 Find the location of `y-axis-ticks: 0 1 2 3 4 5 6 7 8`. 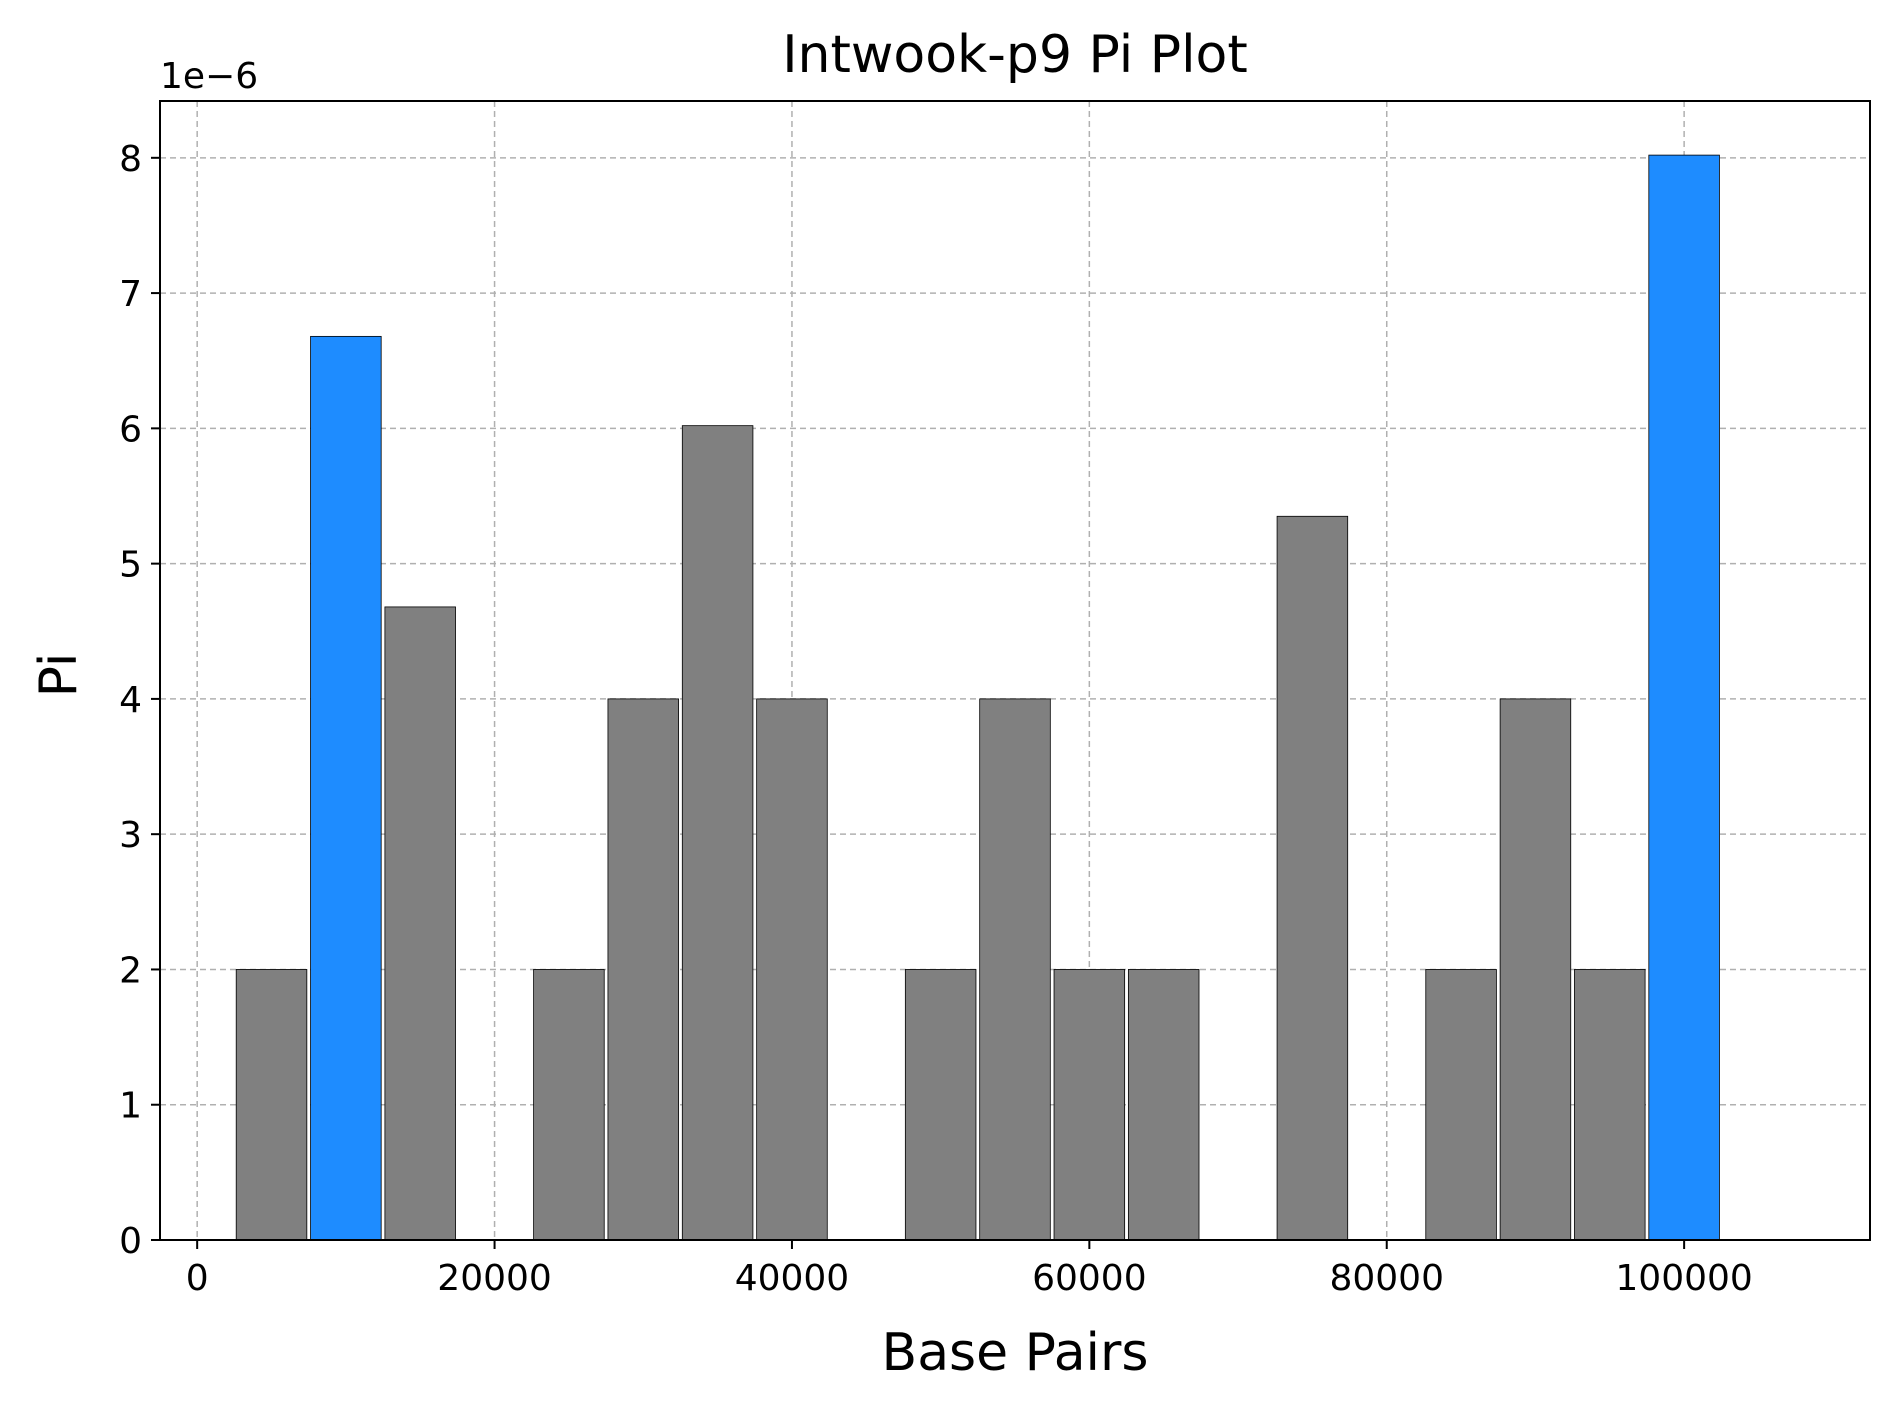

y-axis-ticks: 0 1 2 3 4 5 6 7 8 is located at coordinates (139, 700).